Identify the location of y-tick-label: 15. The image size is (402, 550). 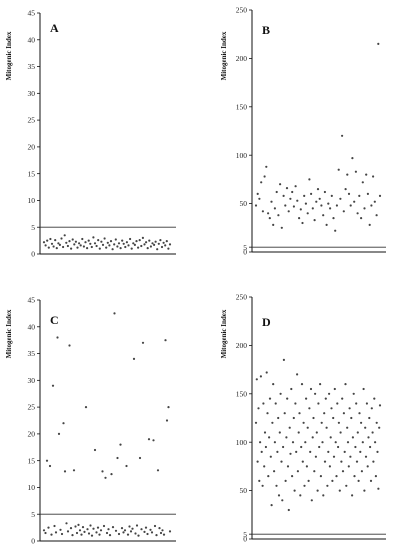
(32, 173).